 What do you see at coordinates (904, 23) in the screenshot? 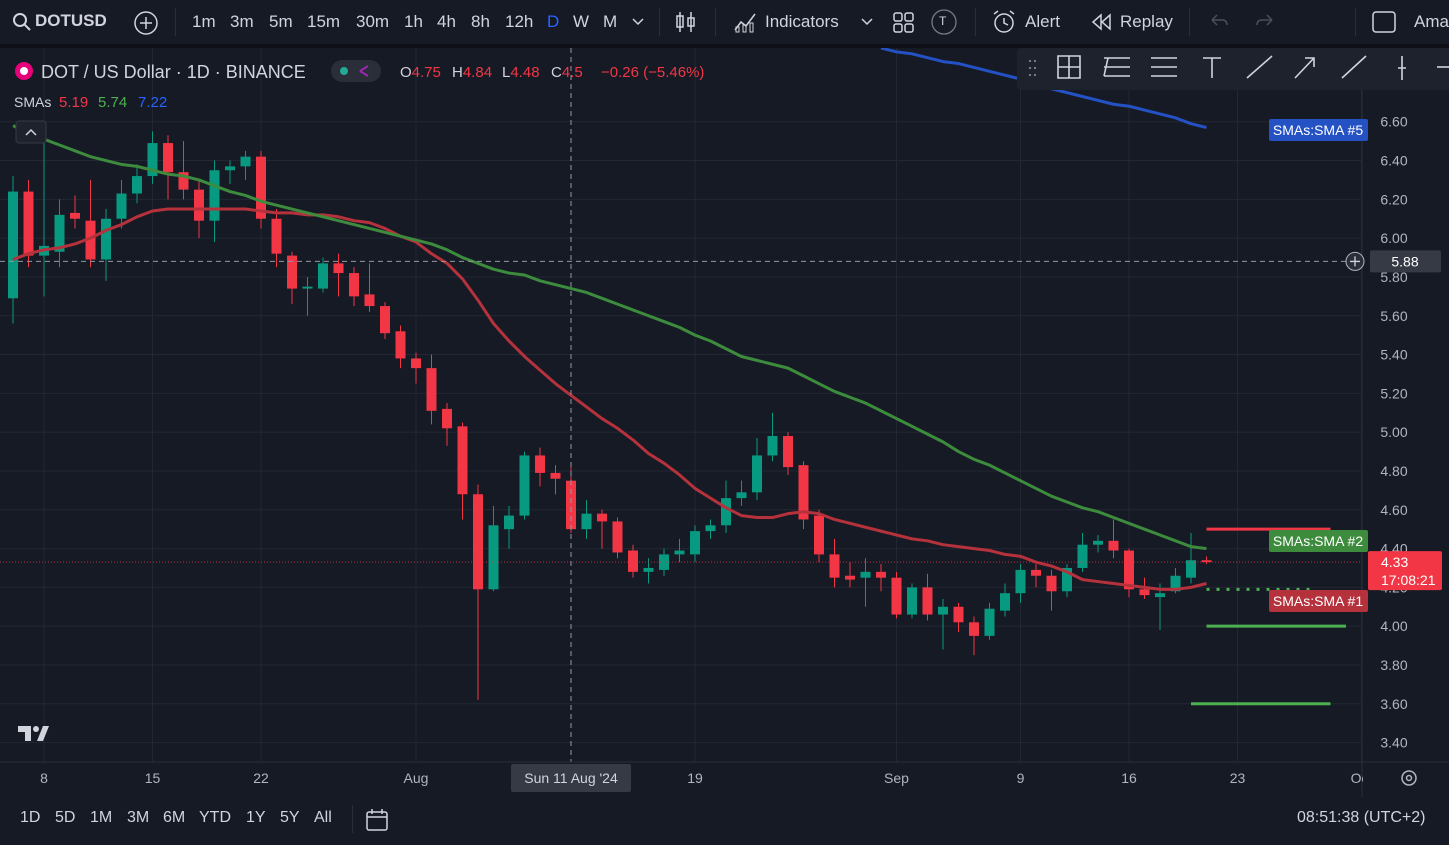
I see `templates-icon` at bounding box center [904, 23].